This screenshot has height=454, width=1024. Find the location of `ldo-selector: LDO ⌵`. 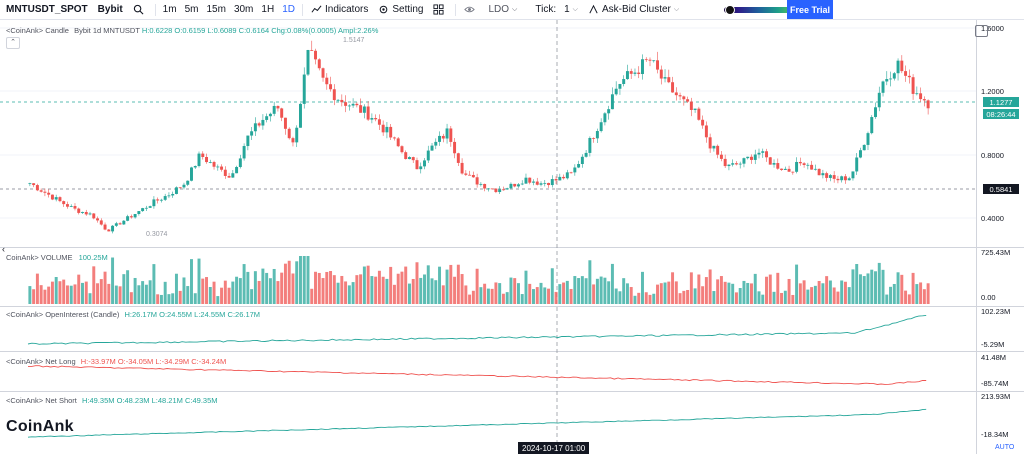

ldo-selector: LDO ⌵ is located at coordinates (502, 9).